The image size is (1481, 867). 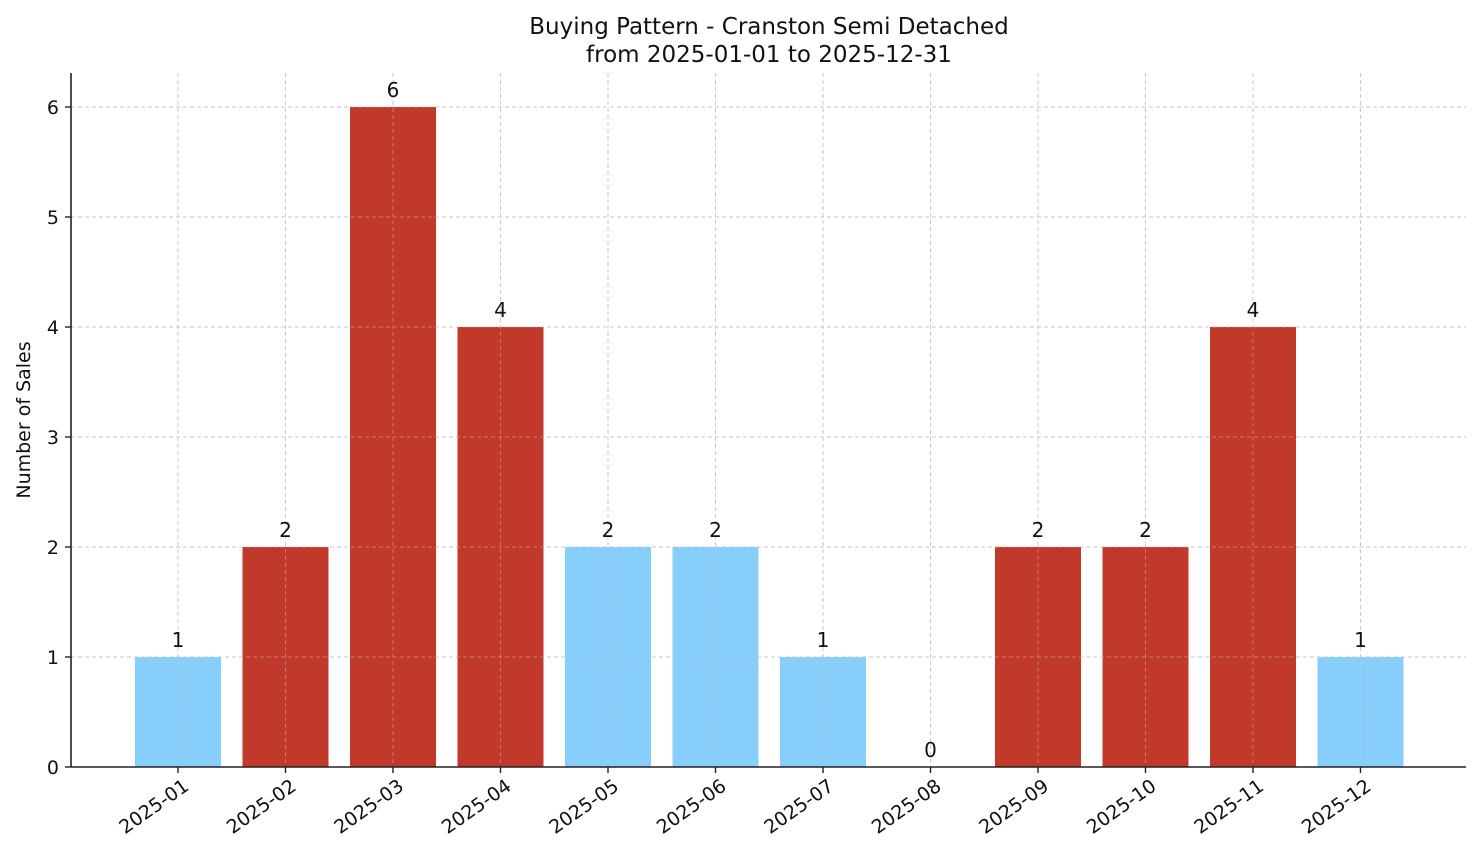 I want to click on y-axis-ticks: 0 1 2 3 4 5 6, so click(x=59, y=438).